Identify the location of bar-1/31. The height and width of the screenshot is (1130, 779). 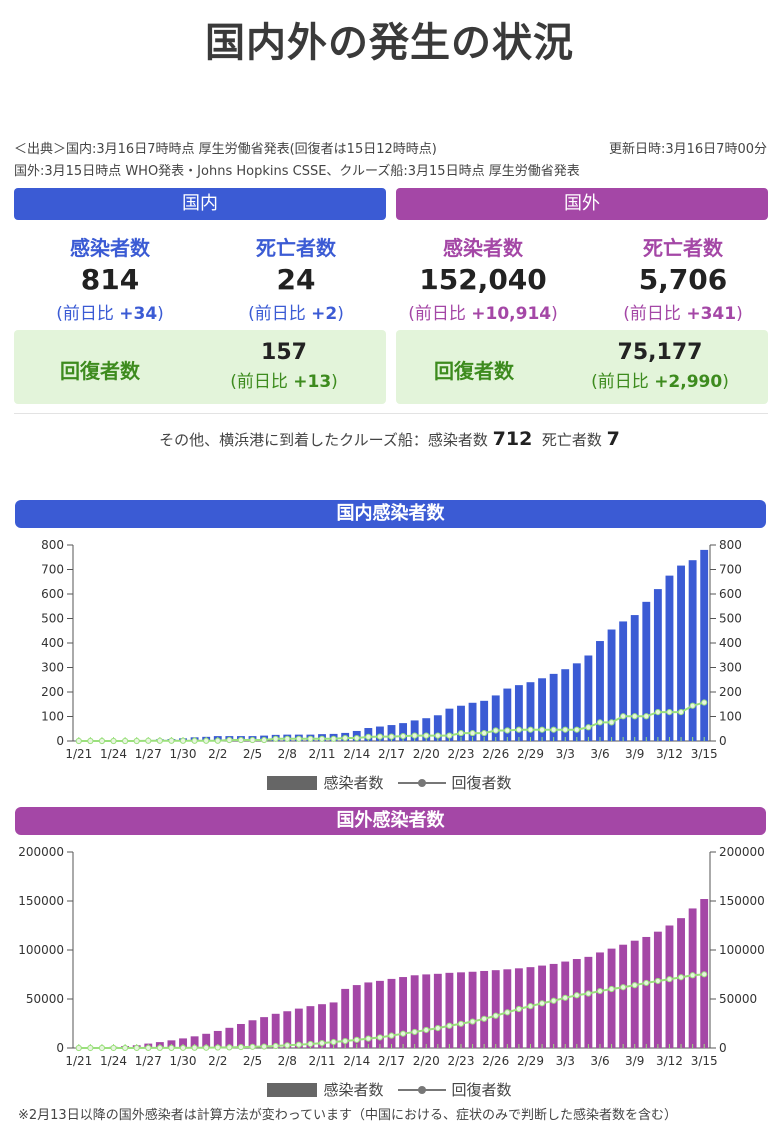
(194, 1042).